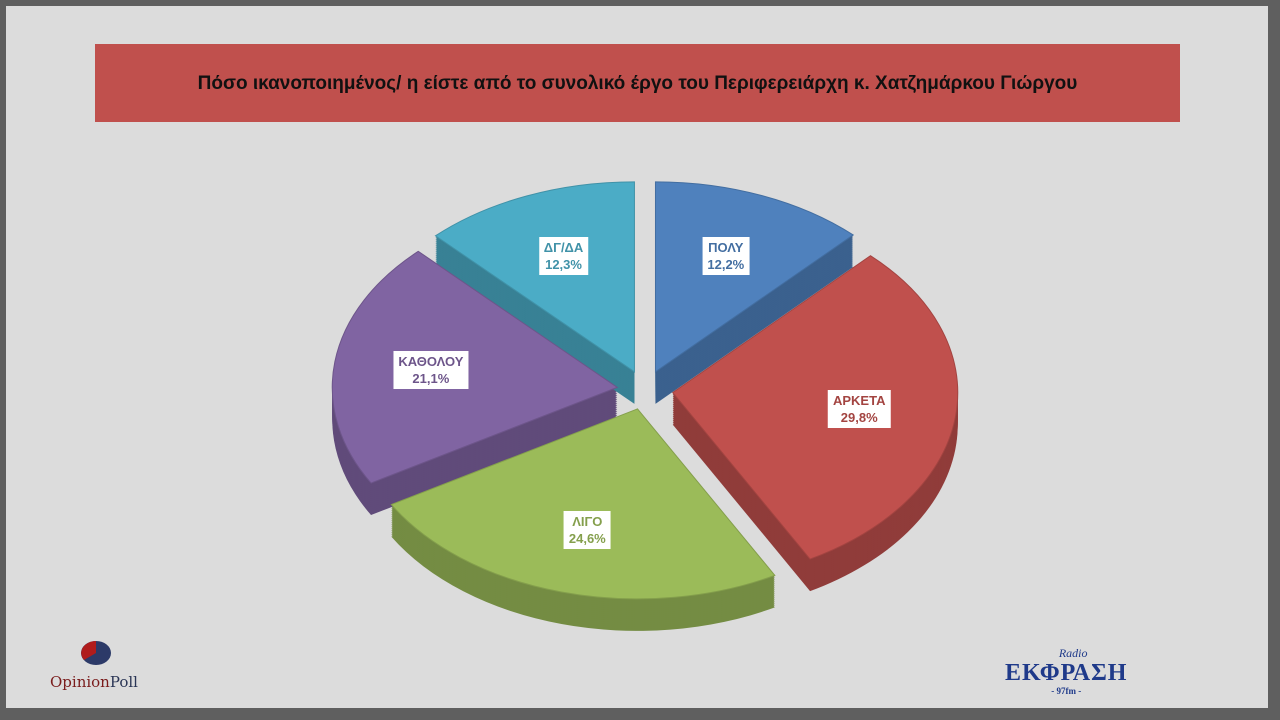 The height and width of the screenshot is (720, 1280). Describe the element at coordinates (96, 653) in the screenshot. I see `opinionpoll-logo-icon` at that location.